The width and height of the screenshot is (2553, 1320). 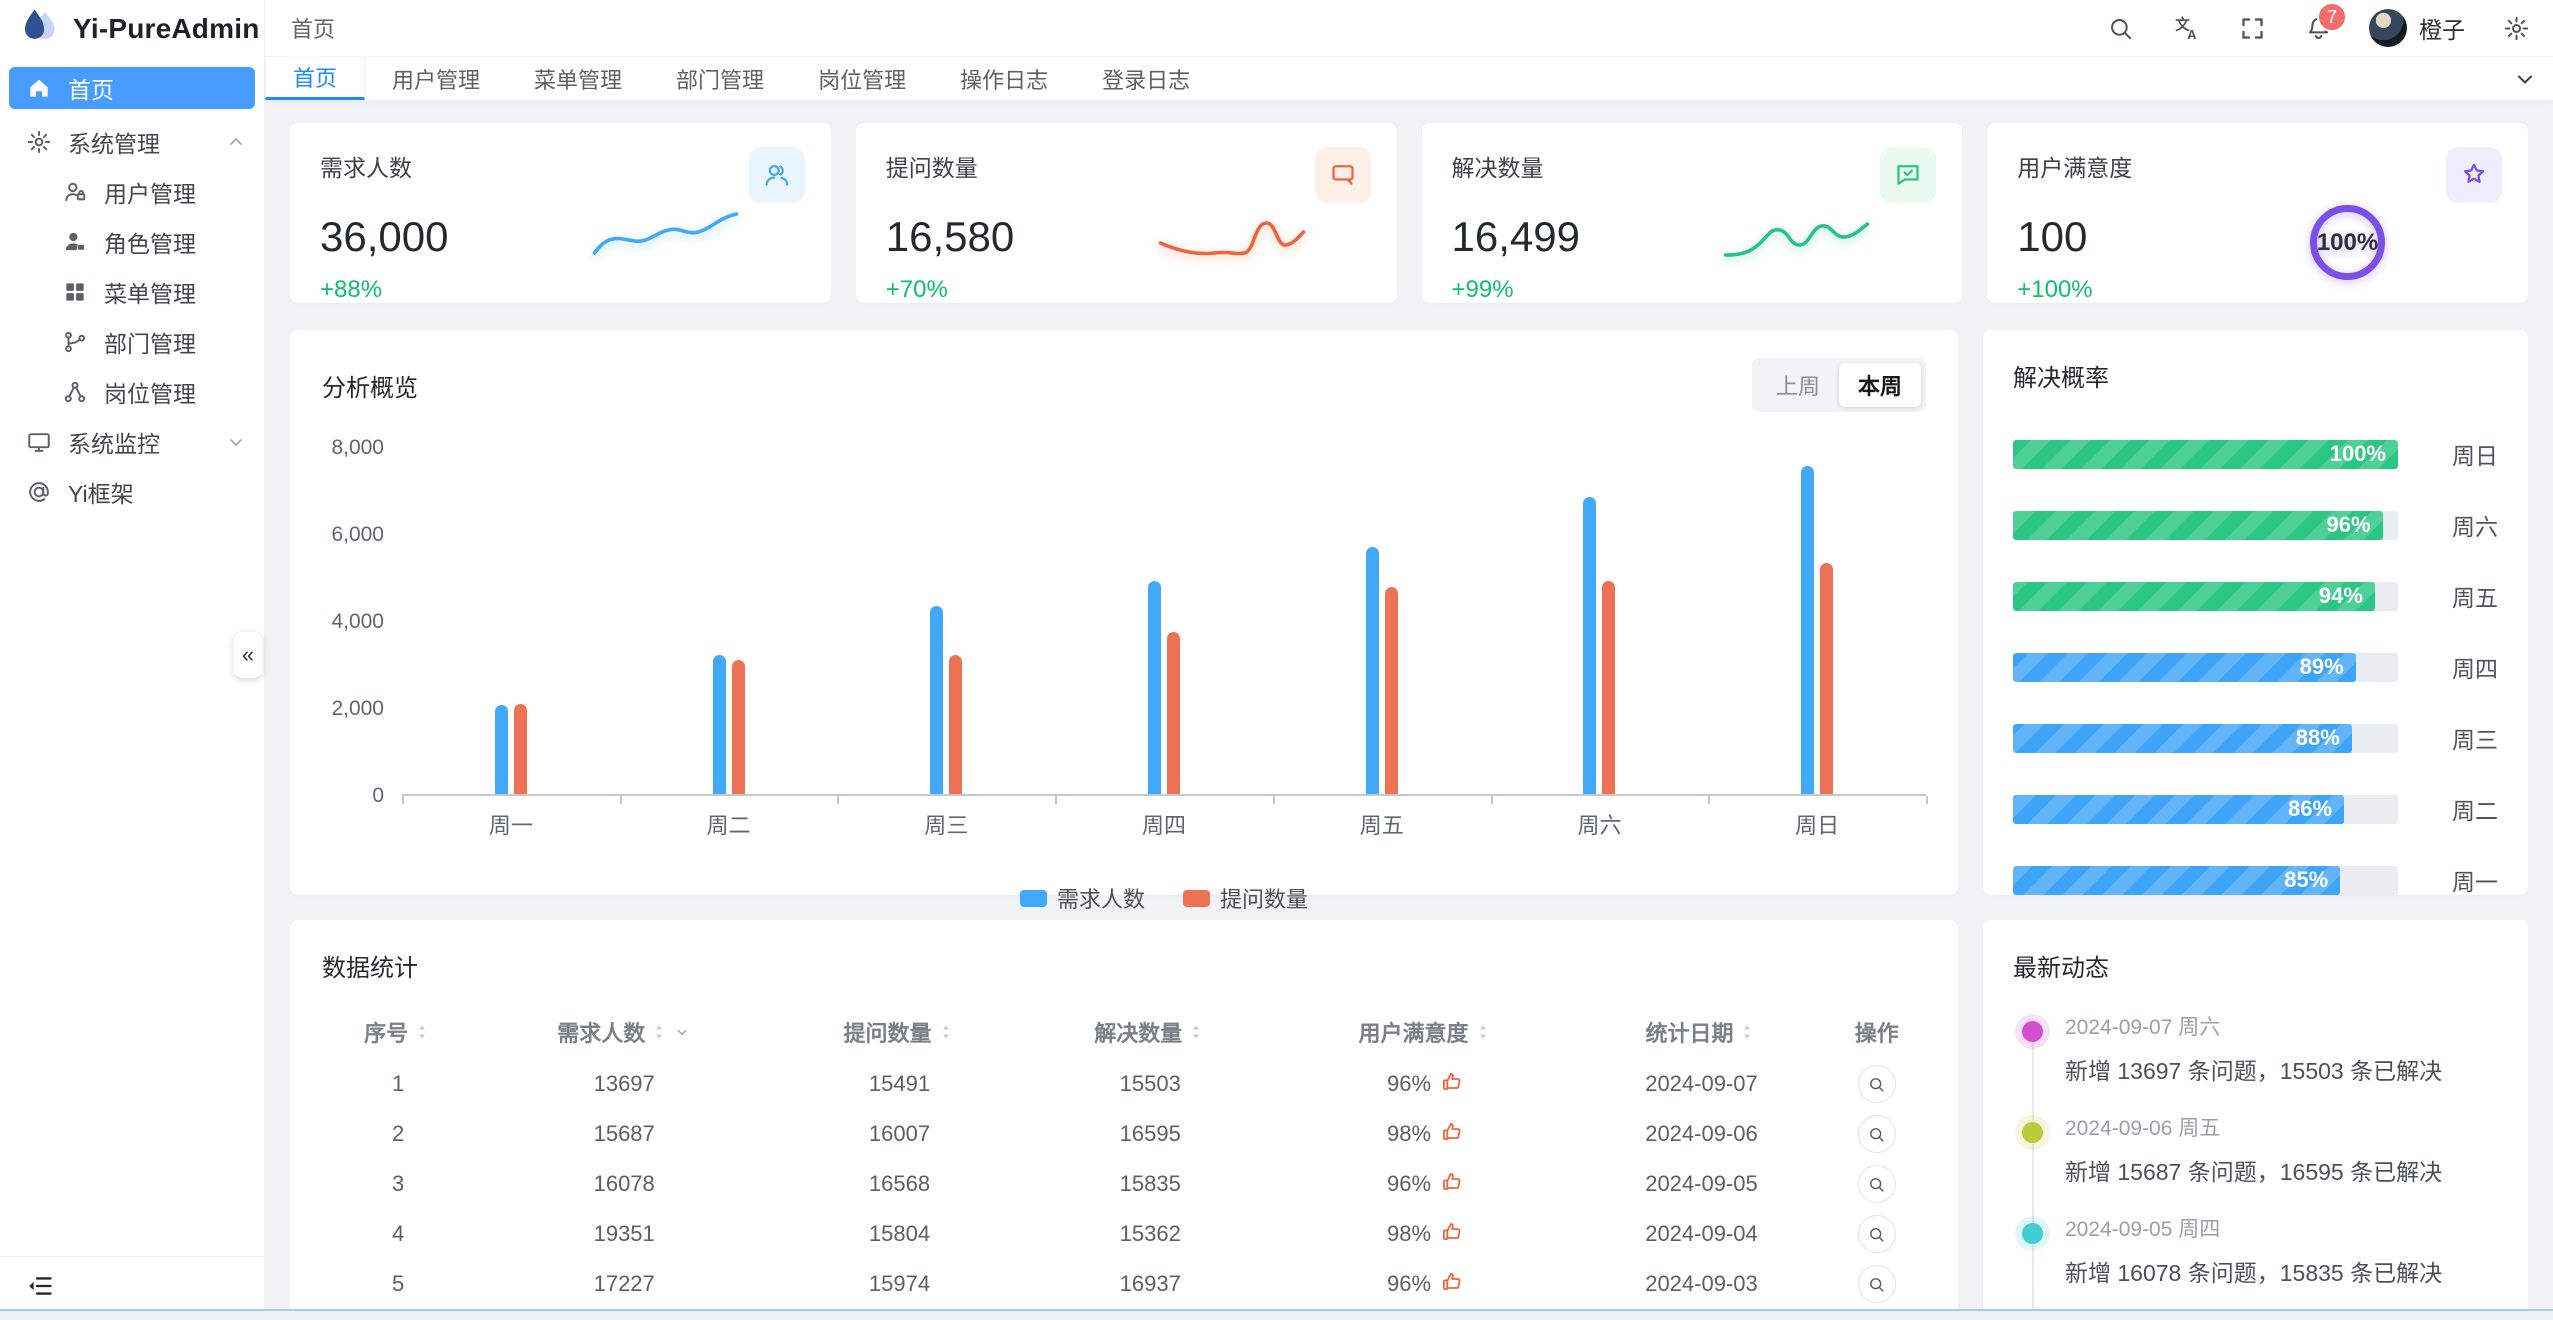 What do you see at coordinates (132, 342) in the screenshot?
I see `sidebar-item-dept-mgmt: 部门管理` at bounding box center [132, 342].